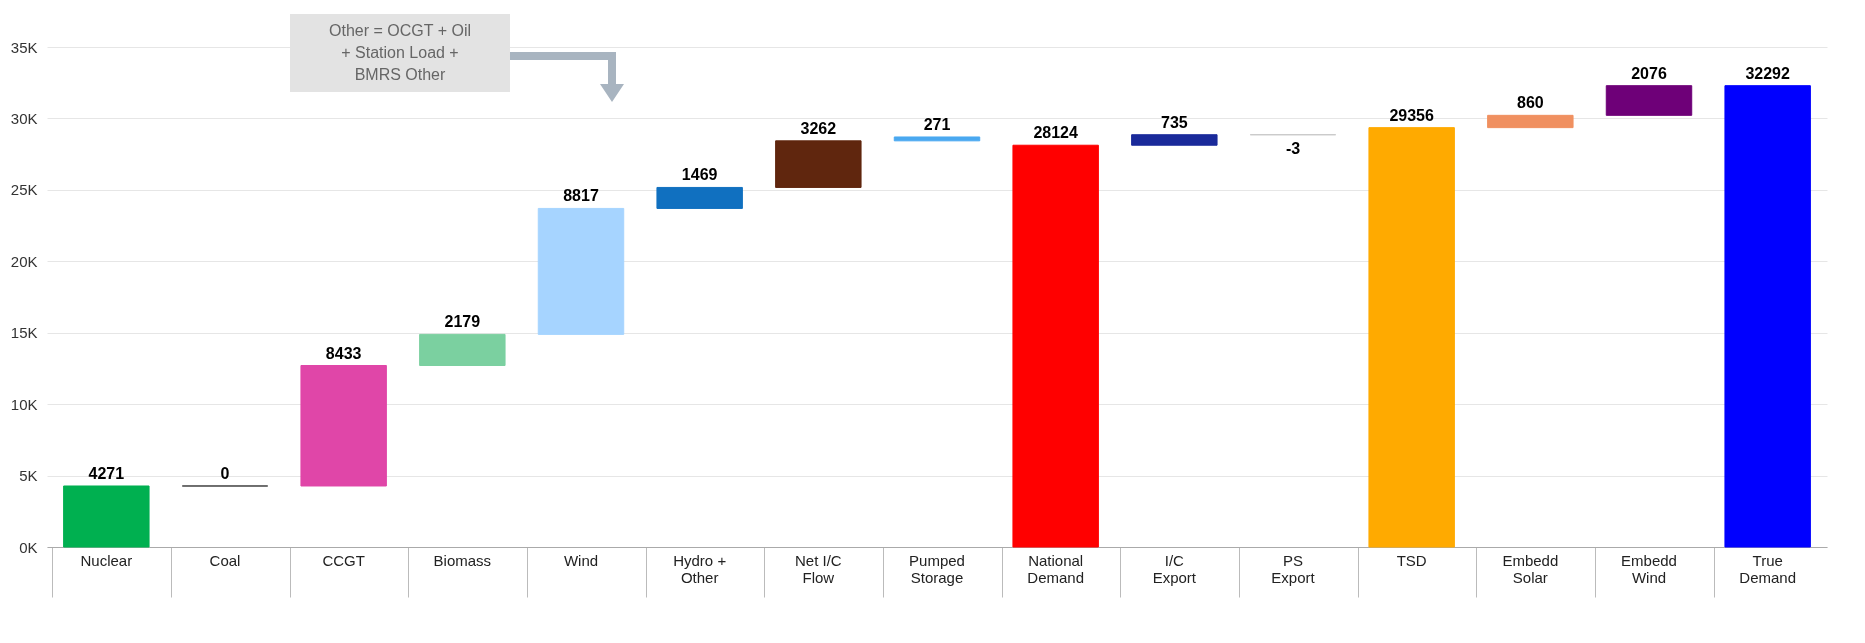 This screenshot has width=1865, height=643. Describe the element at coordinates (1056, 568) in the screenshot. I see `x-tick-label: National Demand` at that location.